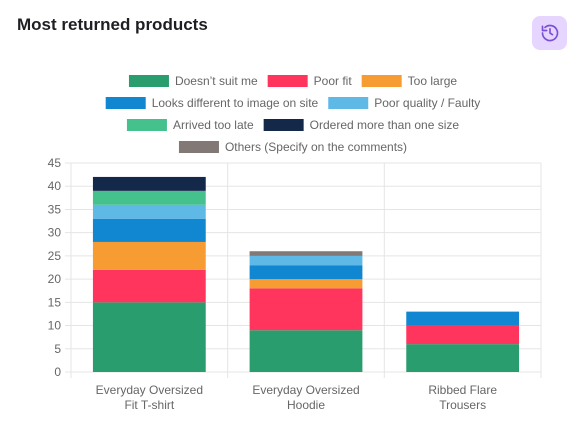  What do you see at coordinates (306, 405) in the screenshot?
I see `x-tick-label: Hoodie` at bounding box center [306, 405].